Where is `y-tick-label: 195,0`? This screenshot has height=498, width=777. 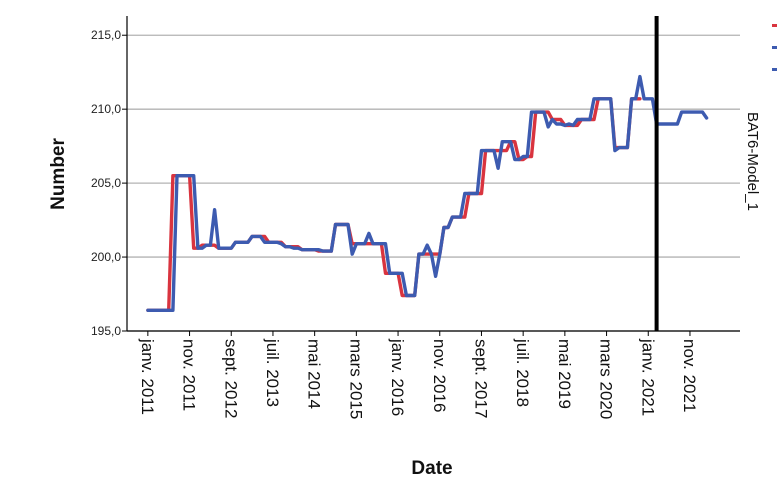 y-tick-label: 195,0 is located at coordinates (106, 331).